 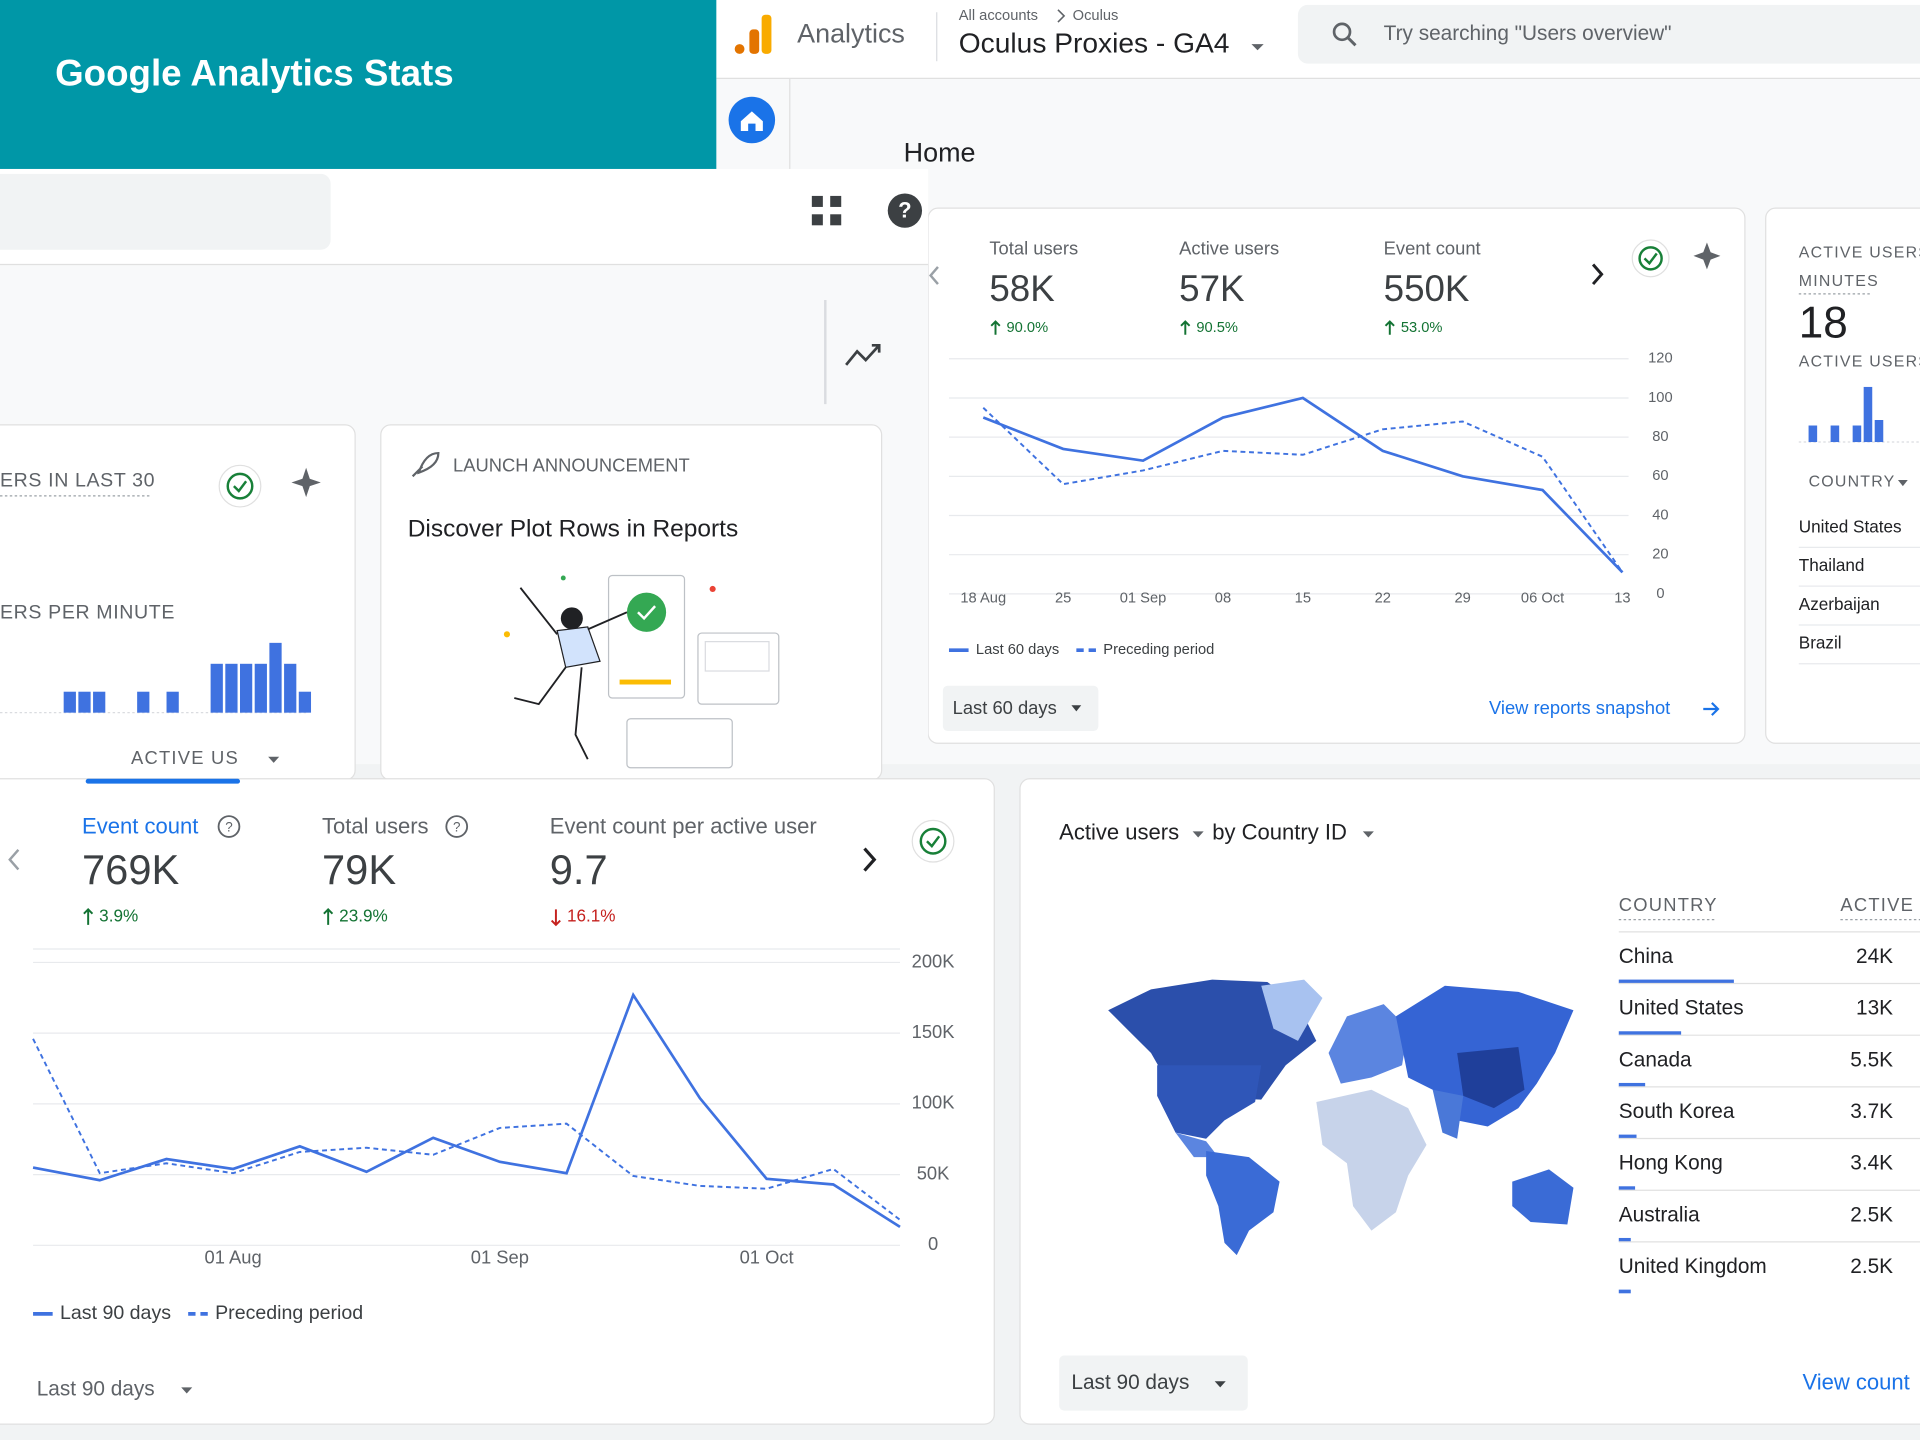 I want to click on world-map, so click(x=1341, y=1117).